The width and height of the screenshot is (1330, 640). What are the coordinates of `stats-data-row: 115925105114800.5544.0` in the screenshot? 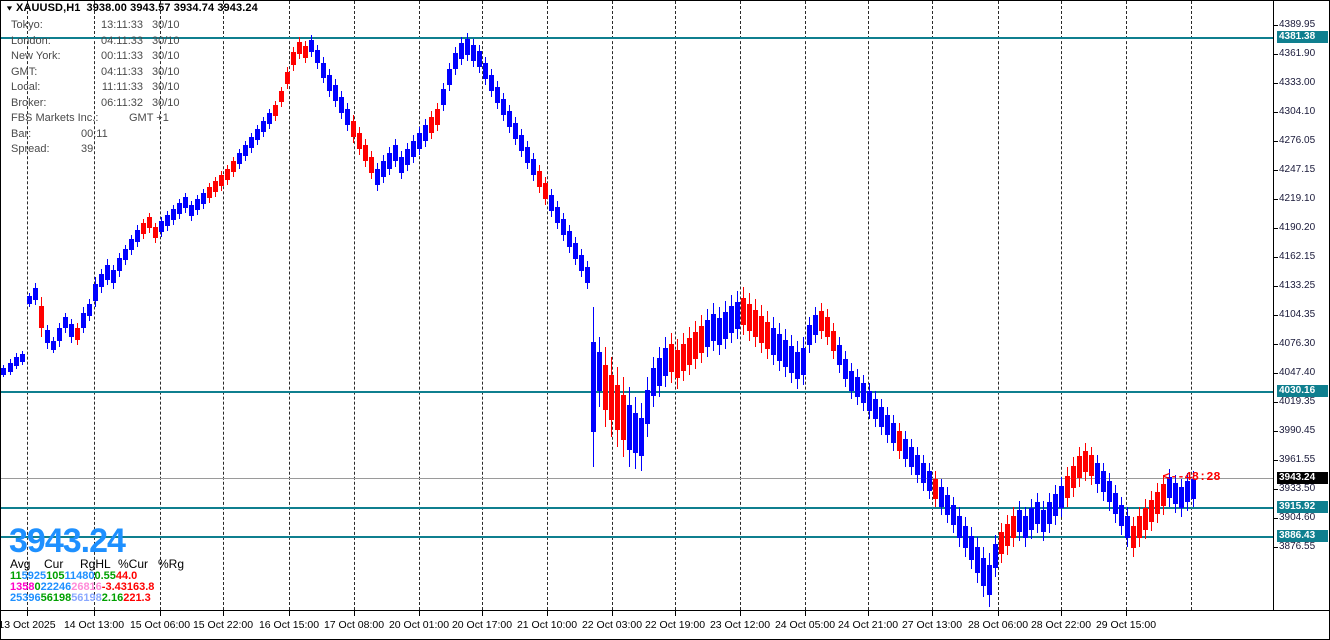 It's located at (97, 576).